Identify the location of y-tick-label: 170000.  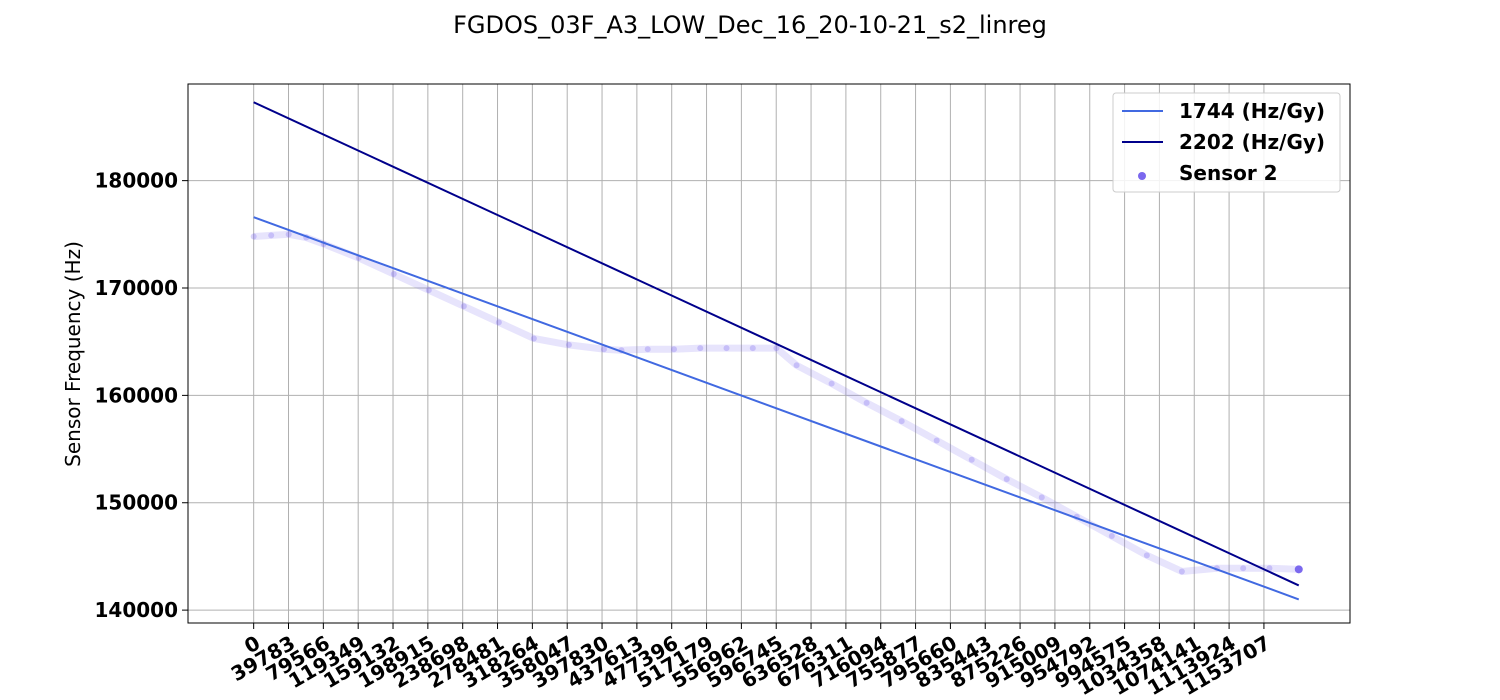
(137, 288).